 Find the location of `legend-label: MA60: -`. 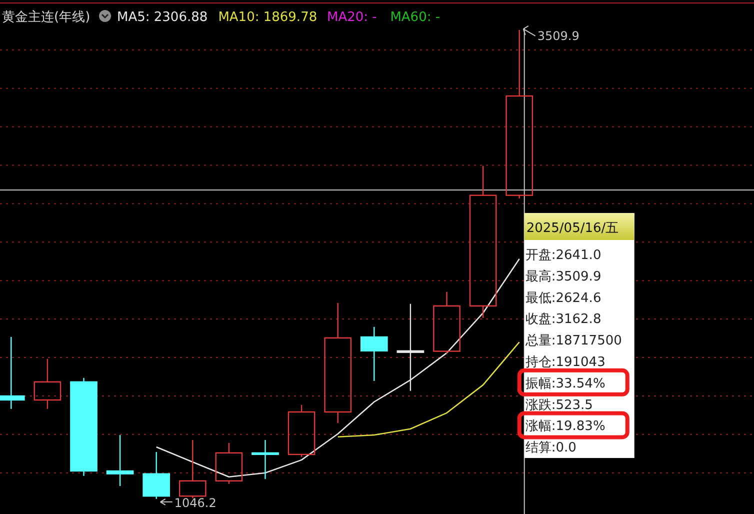

legend-label: MA60: - is located at coordinates (415, 17).